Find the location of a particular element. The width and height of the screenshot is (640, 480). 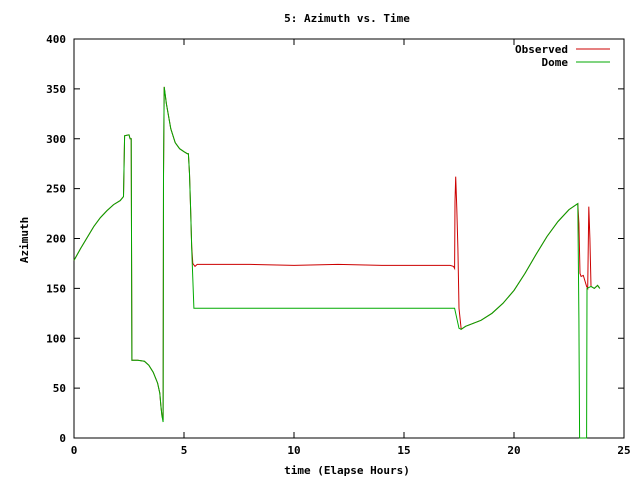

y-tick-label: 50 is located at coordinates (59, 388).